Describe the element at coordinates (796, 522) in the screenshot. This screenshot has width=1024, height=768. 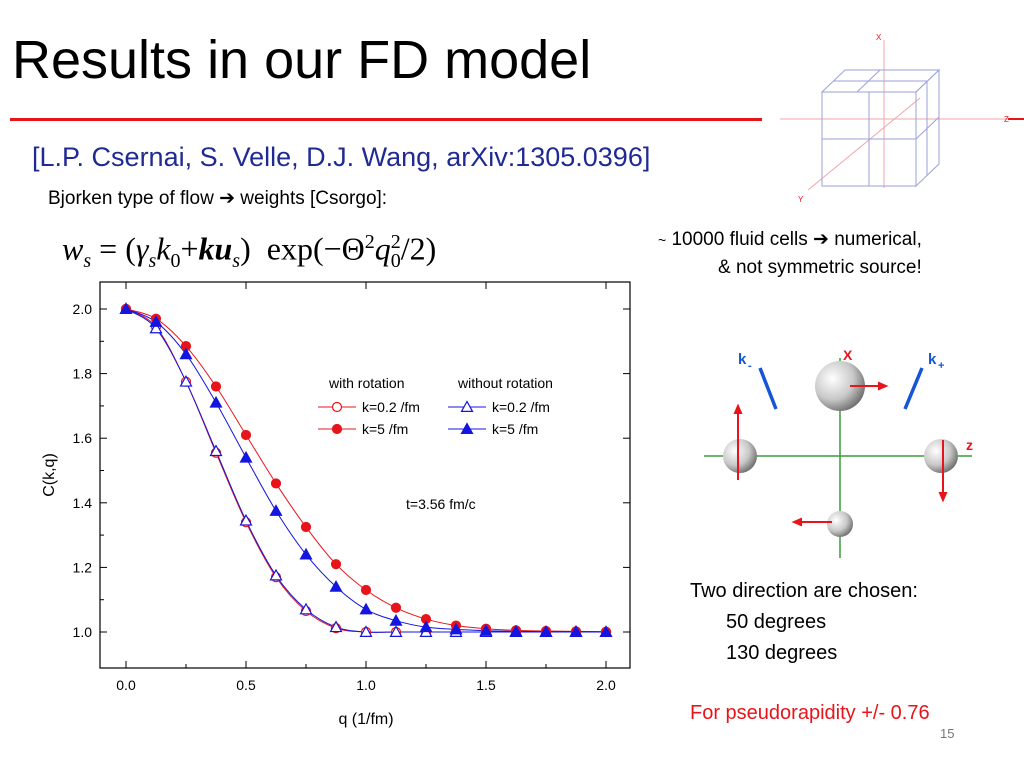
I see `arrowhead-bottom` at that location.